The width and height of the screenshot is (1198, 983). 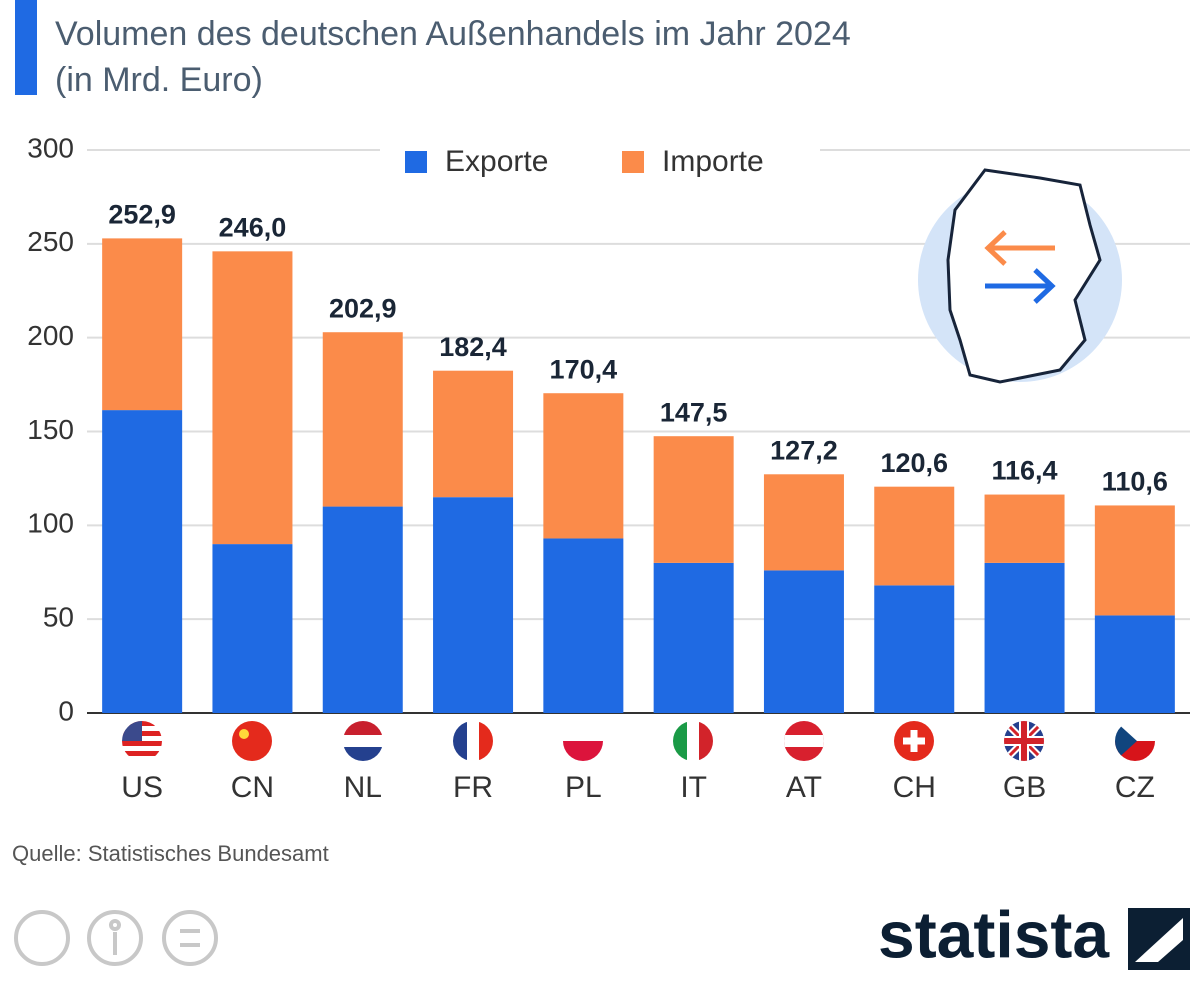 I want to click on y-tick-label: 0, so click(x=66, y=710).